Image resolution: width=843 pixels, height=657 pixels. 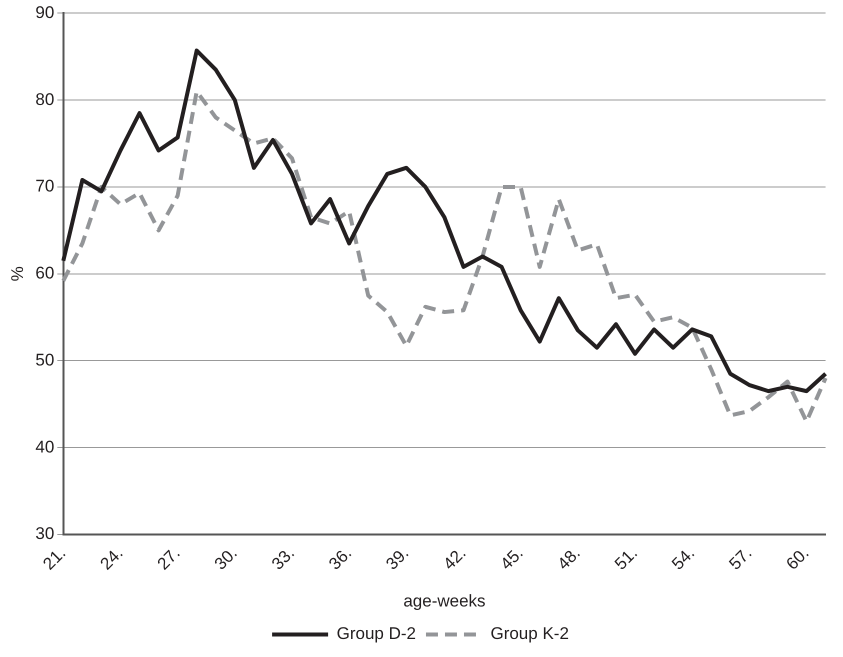 What do you see at coordinates (44, 534) in the screenshot?
I see `y-tick-label: 30` at bounding box center [44, 534].